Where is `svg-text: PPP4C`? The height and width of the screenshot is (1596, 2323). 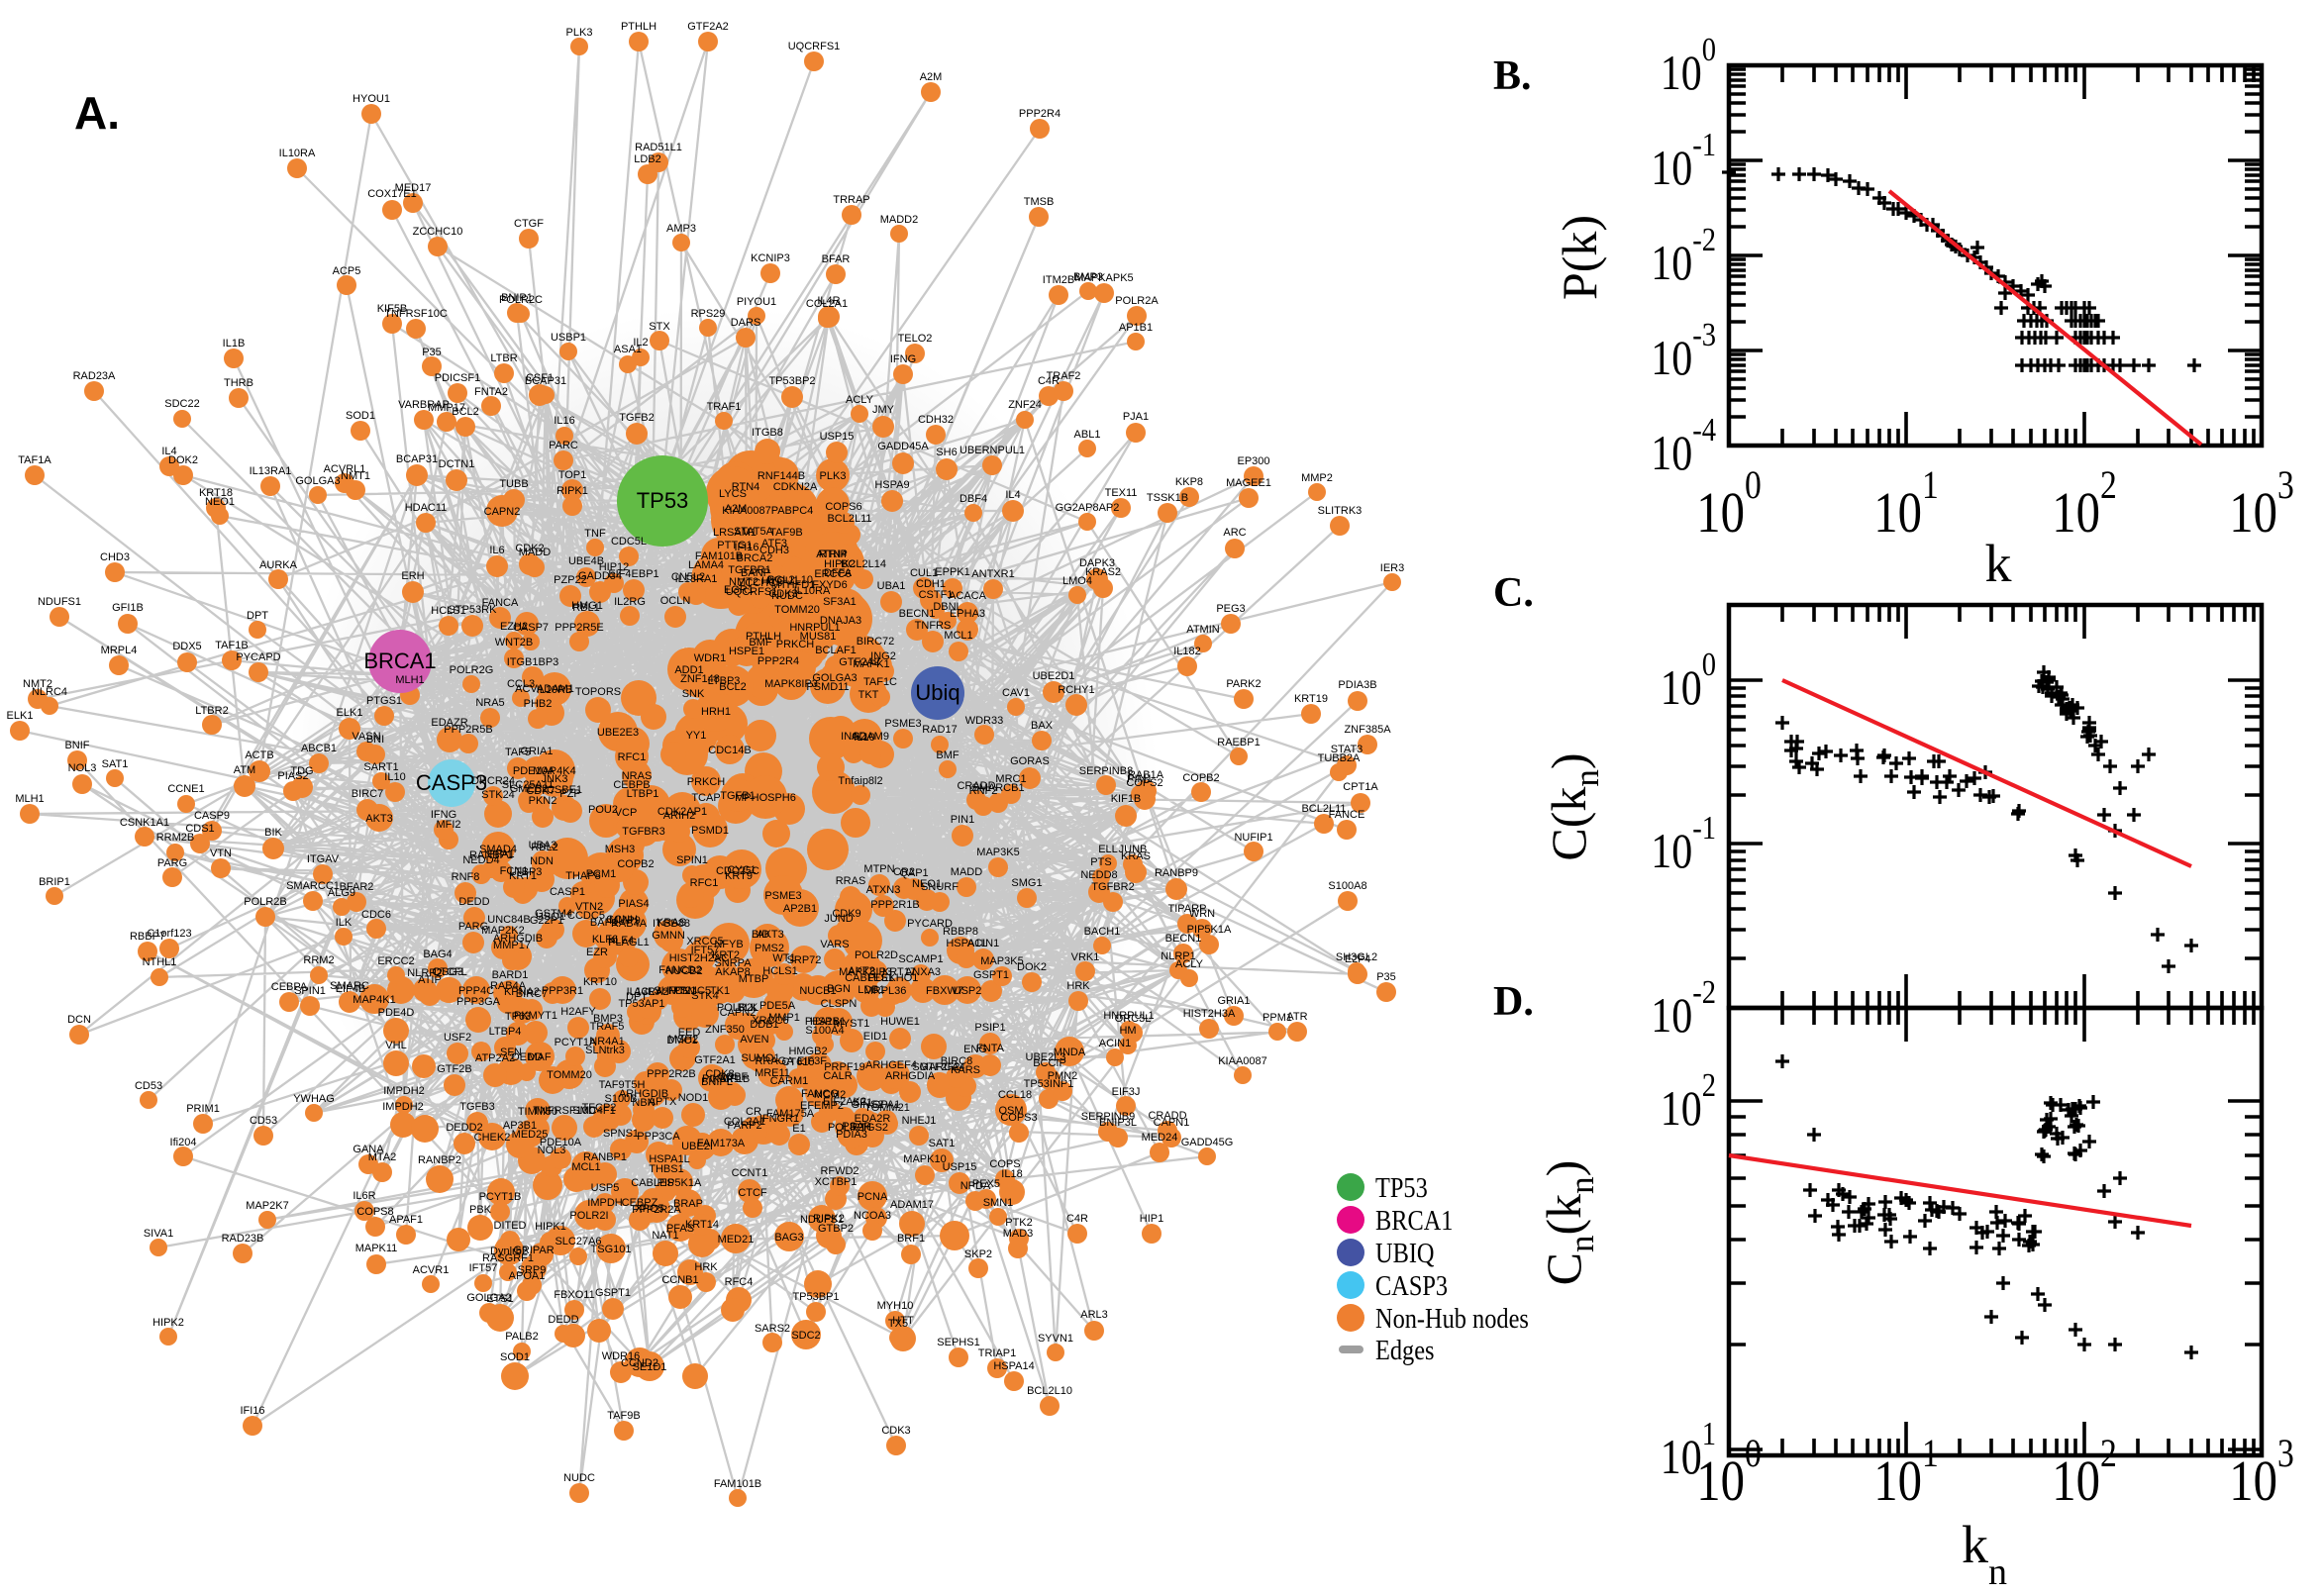
svg-text: PPP4C is located at coordinates (476, 991).